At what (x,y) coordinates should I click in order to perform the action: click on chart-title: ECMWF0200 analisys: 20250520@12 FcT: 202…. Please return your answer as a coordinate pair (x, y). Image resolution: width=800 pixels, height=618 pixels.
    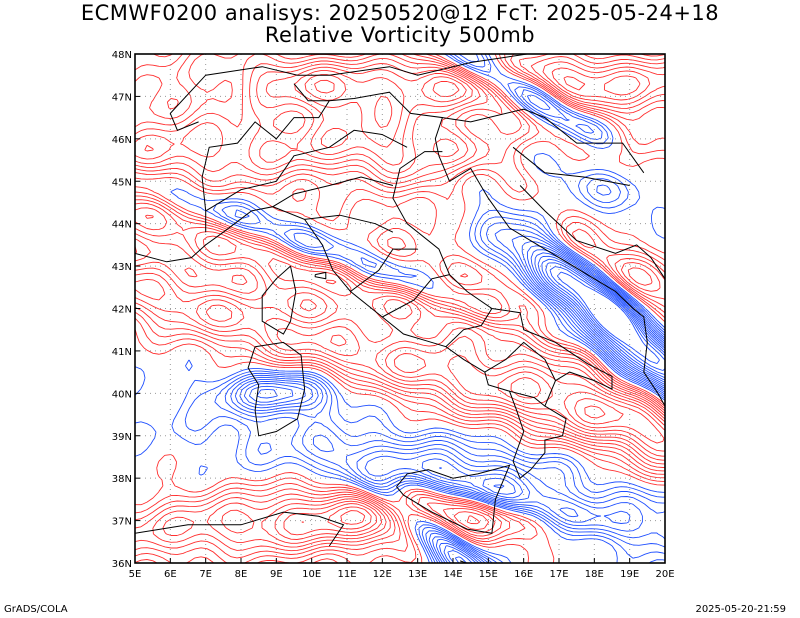
    Looking at the image, I should click on (400, 13).